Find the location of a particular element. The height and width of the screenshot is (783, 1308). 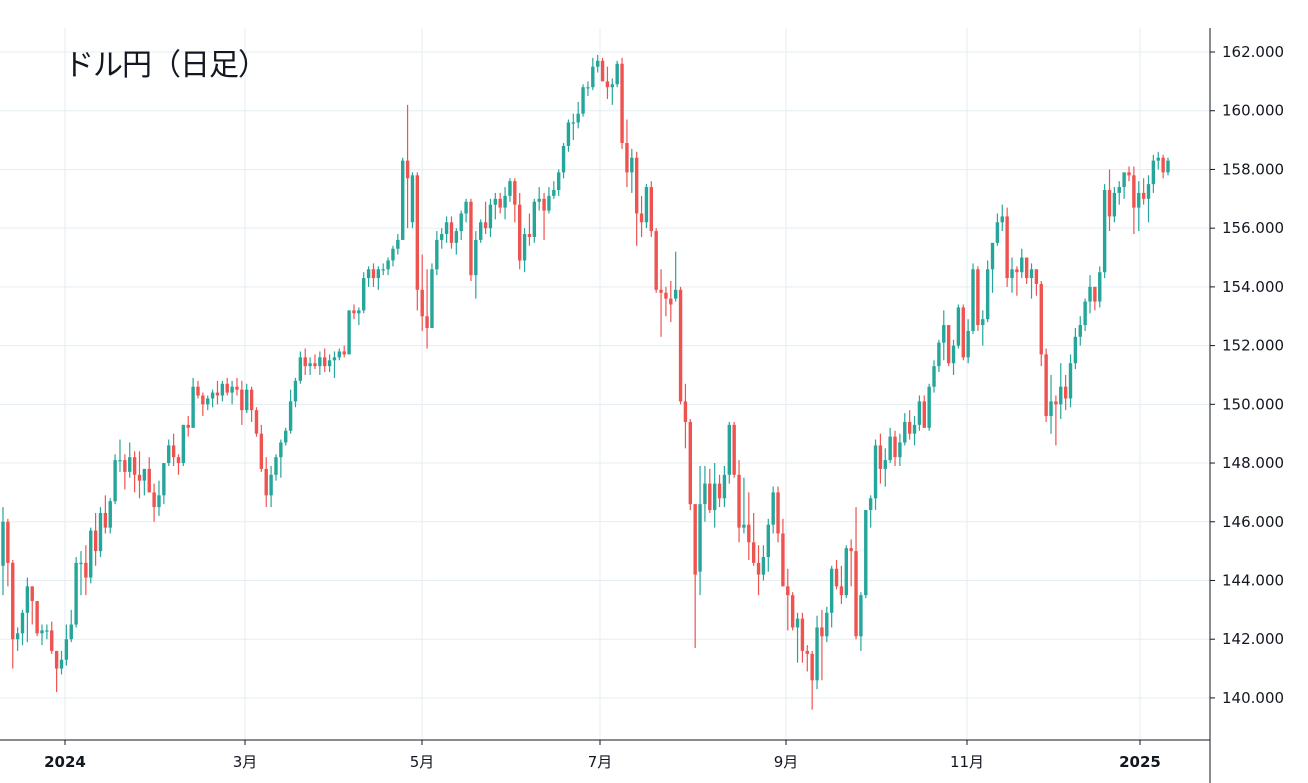

time-axis: 2024 3月 5月 7月 9月 11月 2025 is located at coordinates (602, 755).